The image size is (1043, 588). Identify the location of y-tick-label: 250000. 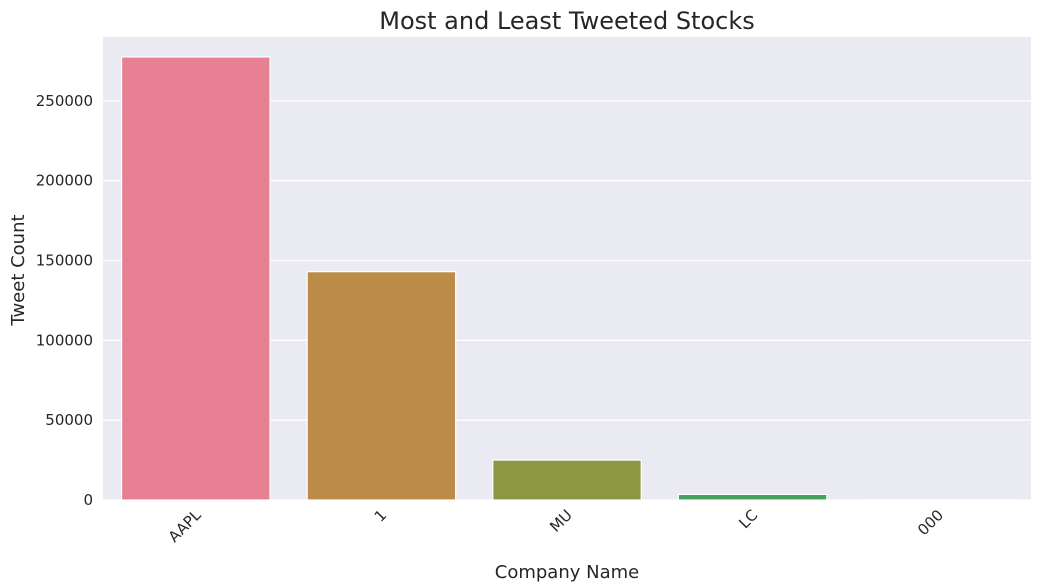
(64, 101).